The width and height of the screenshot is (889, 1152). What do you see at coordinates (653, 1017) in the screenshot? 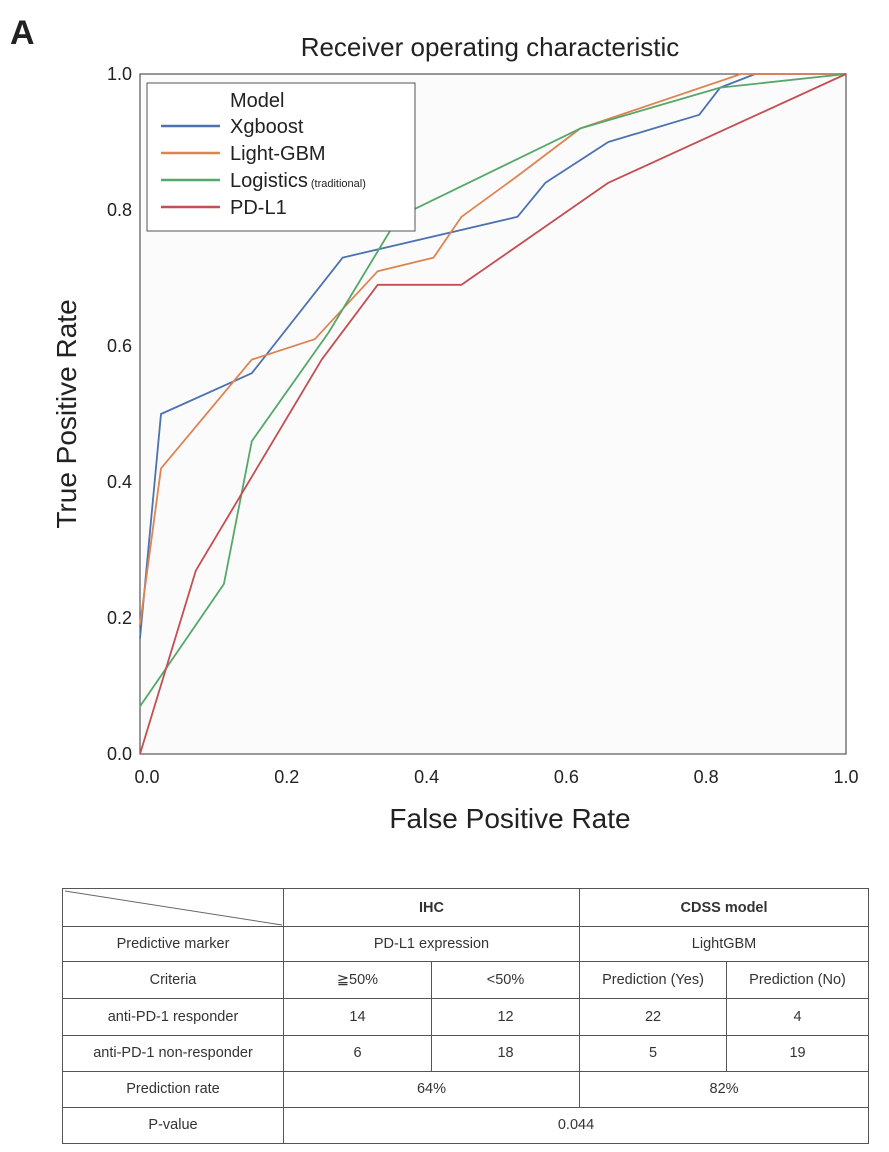
I see `table-cell: 22` at bounding box center [653, 1017].